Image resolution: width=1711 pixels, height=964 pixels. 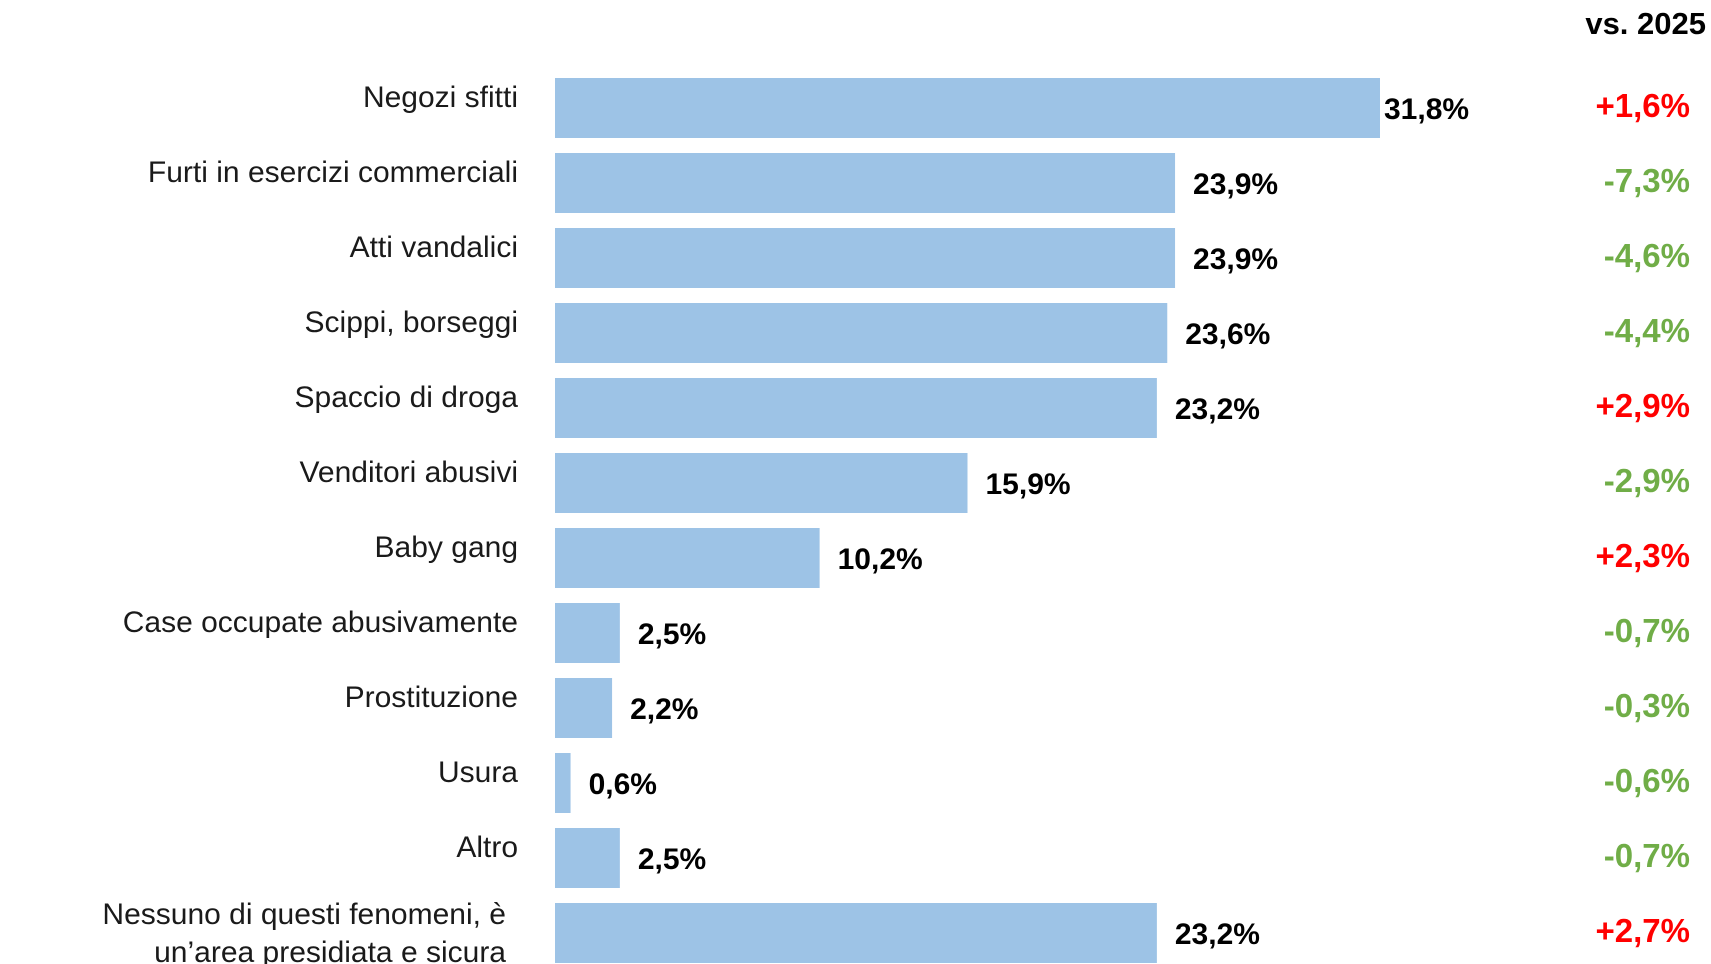 What do you see at coordinates (333, 172) in the screenshot?
I see `category-label: Furti in esercizi commerciali` at bounding box center [333, 172].